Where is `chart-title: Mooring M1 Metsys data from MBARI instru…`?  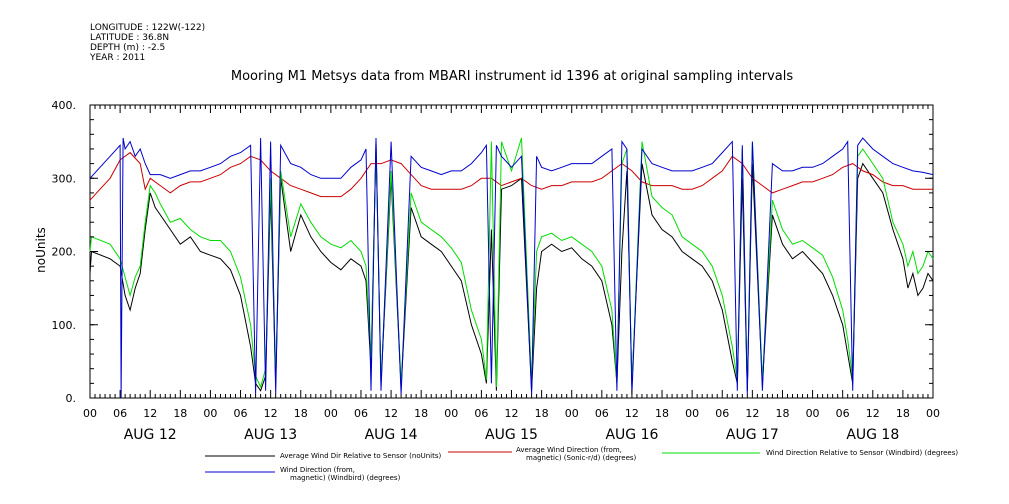 chart-title: Mooring M1 Metsys data from MBARI instru… is located at coordinates (512, 76).